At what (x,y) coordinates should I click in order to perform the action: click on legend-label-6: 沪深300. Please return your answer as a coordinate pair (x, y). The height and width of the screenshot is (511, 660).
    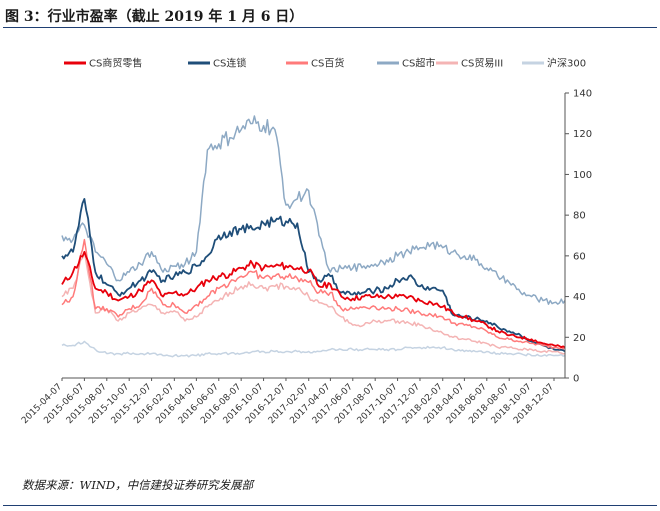
    Looking at the image, I should click on (566, 63).